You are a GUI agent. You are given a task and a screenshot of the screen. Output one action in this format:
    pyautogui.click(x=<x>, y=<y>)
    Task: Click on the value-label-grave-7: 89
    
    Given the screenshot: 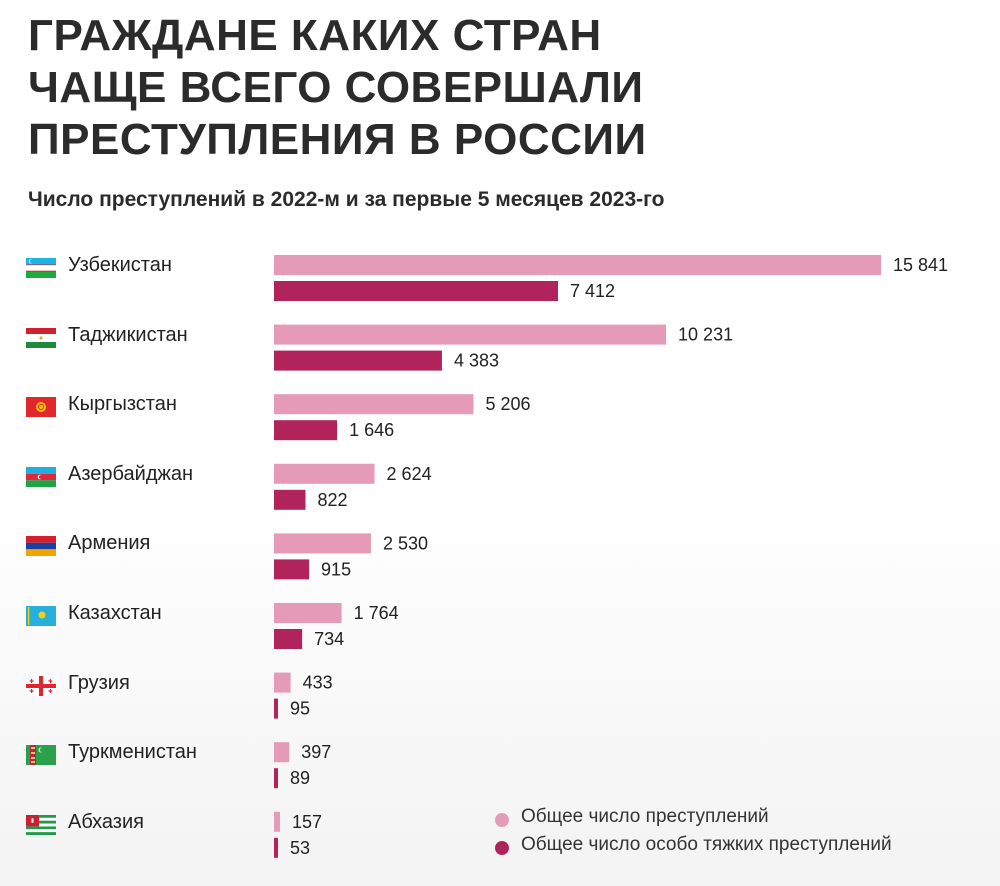 What is the action you would take?
    pyautogui.click(x=300, y=778)
    